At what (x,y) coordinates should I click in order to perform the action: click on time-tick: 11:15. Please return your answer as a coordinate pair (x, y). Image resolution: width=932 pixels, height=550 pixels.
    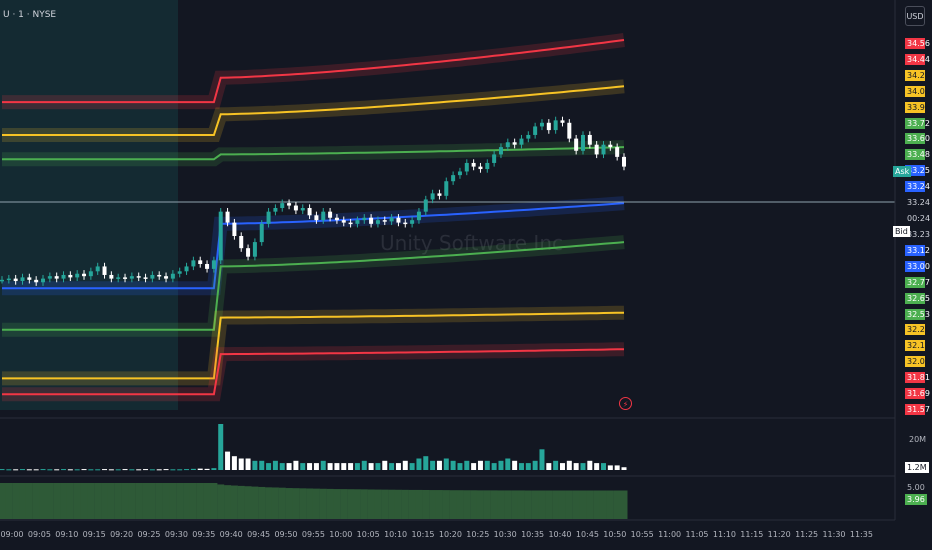
    Looking at the image, I should click on (752, 534).